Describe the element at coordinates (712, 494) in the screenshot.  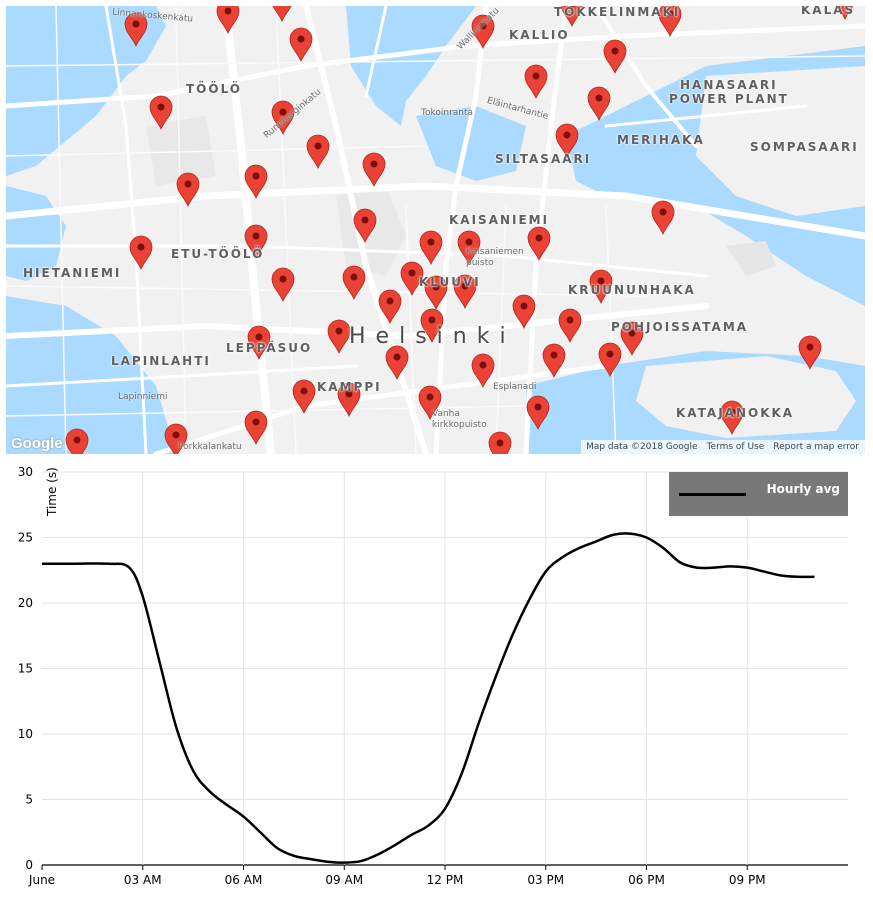
I see `legend-line-swatch` at that location.